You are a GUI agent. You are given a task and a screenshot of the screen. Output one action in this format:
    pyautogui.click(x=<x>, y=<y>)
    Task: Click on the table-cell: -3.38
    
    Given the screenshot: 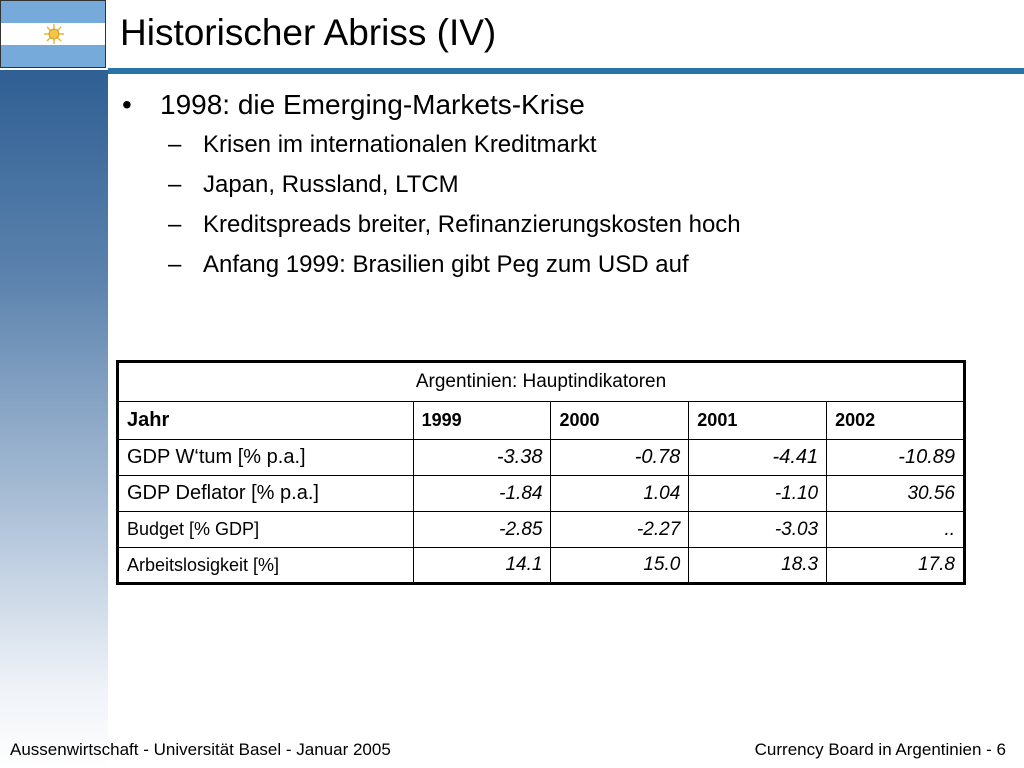 What is the action you would take?
    pyautogui.click(x=482, y=457)
    